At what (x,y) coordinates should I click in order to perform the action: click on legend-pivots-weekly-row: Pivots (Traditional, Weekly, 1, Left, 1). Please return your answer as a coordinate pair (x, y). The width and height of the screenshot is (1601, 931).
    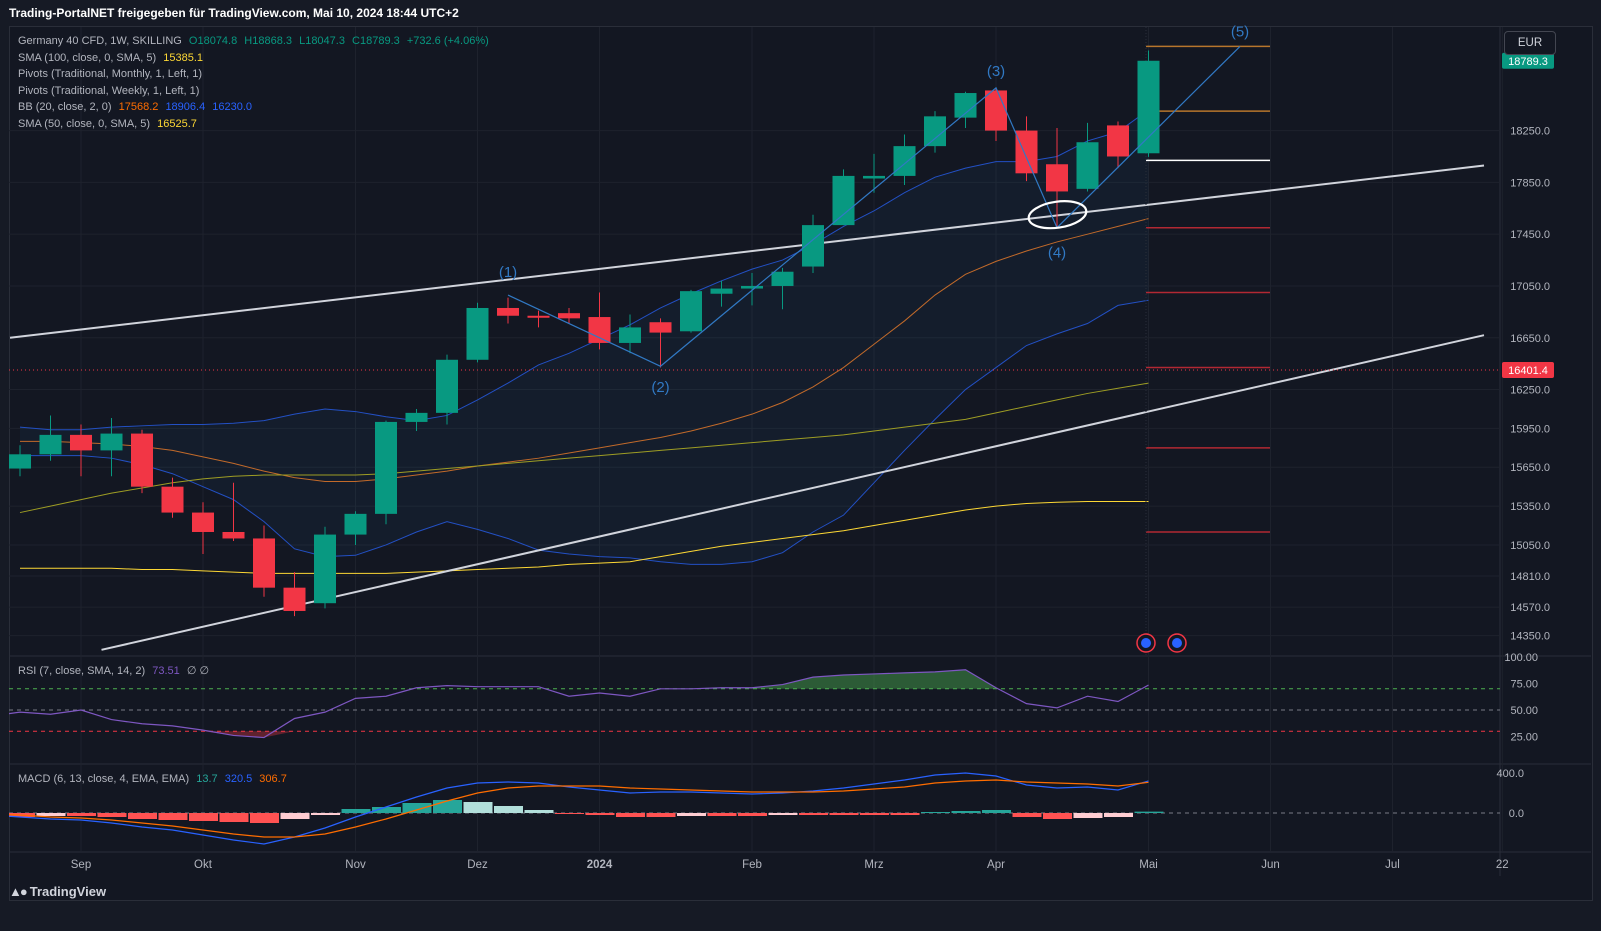
    Looking at the image, I should click on (253, 91).